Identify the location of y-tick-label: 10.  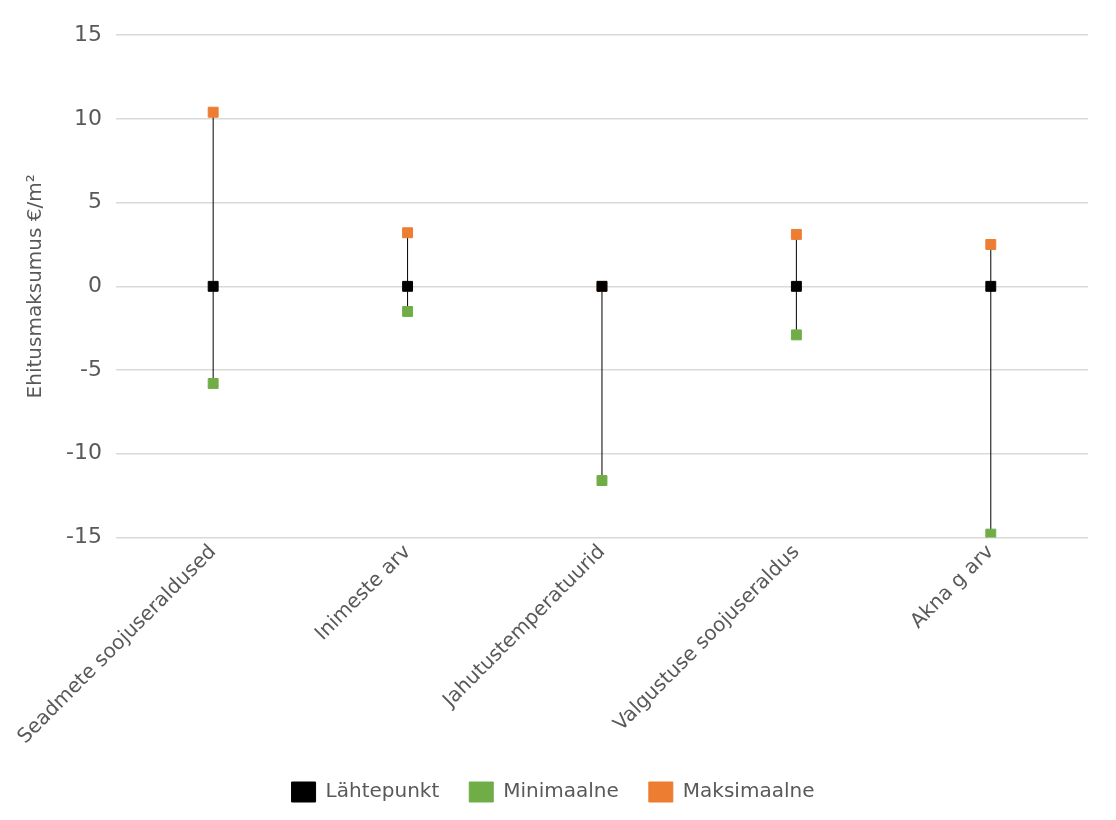
(87, 117).